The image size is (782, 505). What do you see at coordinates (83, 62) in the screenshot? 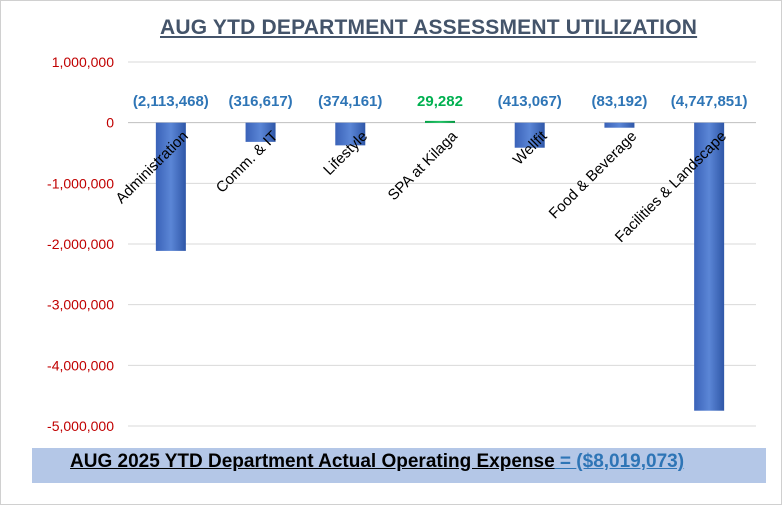
I see `y-tick-label: 1,000,000` at bounding box center [83, 62].